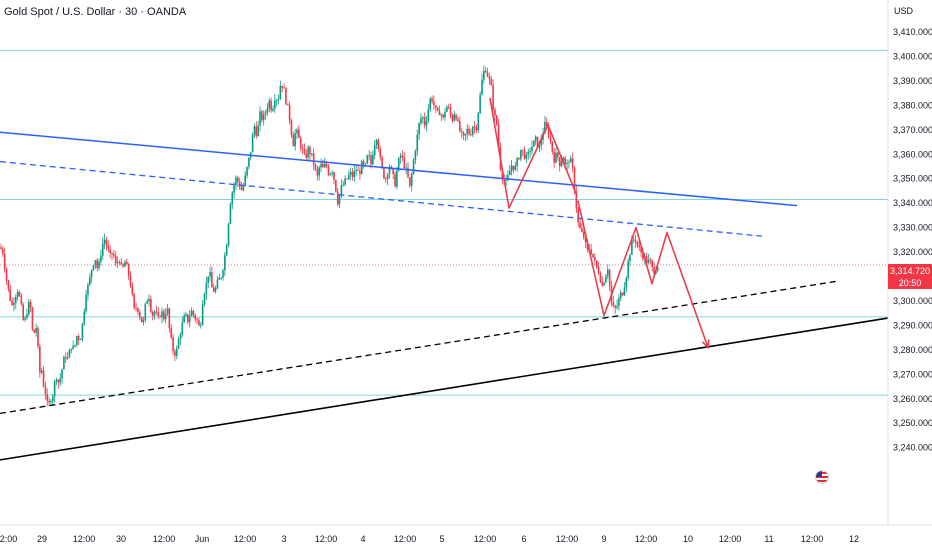 The height and width of the screenshot is (550, 932). What do you see at coordinates (912, 56) in the screenshot?
I see `price-tick-label: 3,400.000` at bounding box center [912, 56].